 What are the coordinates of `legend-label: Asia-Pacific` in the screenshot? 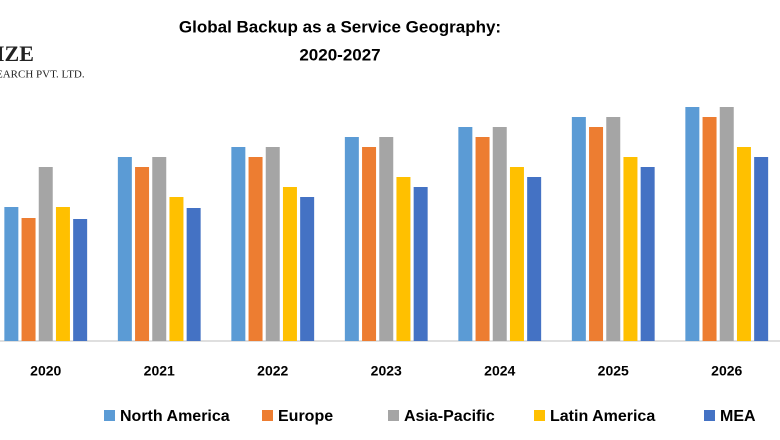 It's located at (449, 416).